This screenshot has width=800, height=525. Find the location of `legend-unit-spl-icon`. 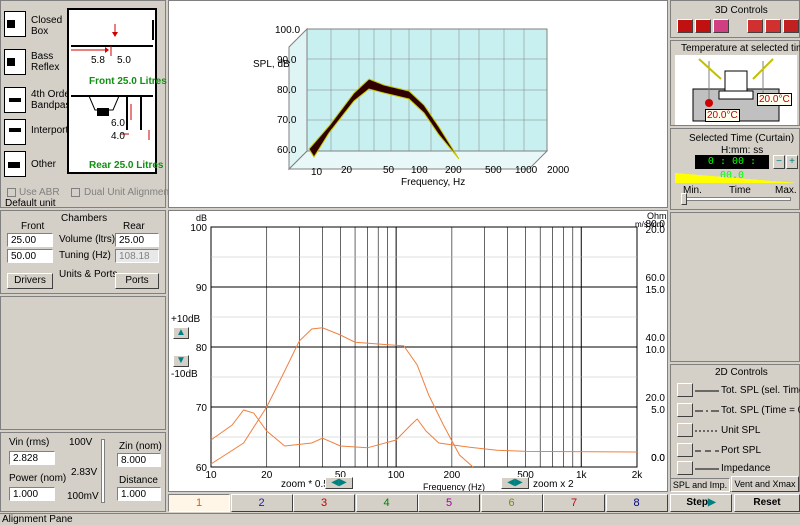

legend-unit-spl-icon is located at coordinates (685, 430).